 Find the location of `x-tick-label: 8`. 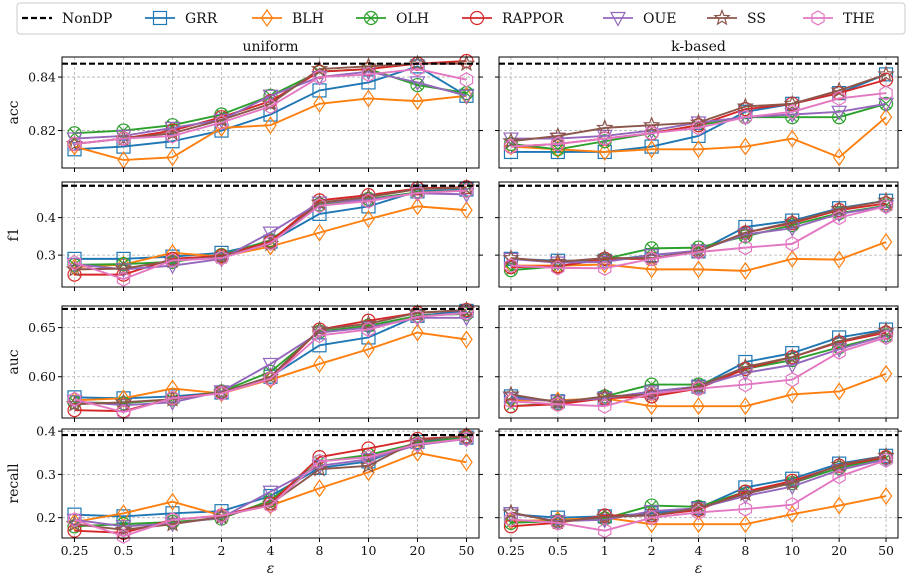

x-tick-label: 8 is located at coordinates (320, 550).